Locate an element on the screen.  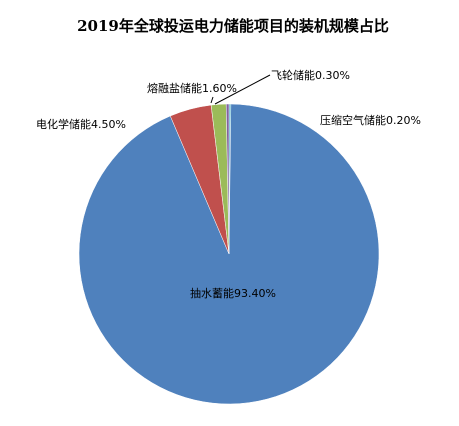
leader-lines is located at coordinates (240, 89).